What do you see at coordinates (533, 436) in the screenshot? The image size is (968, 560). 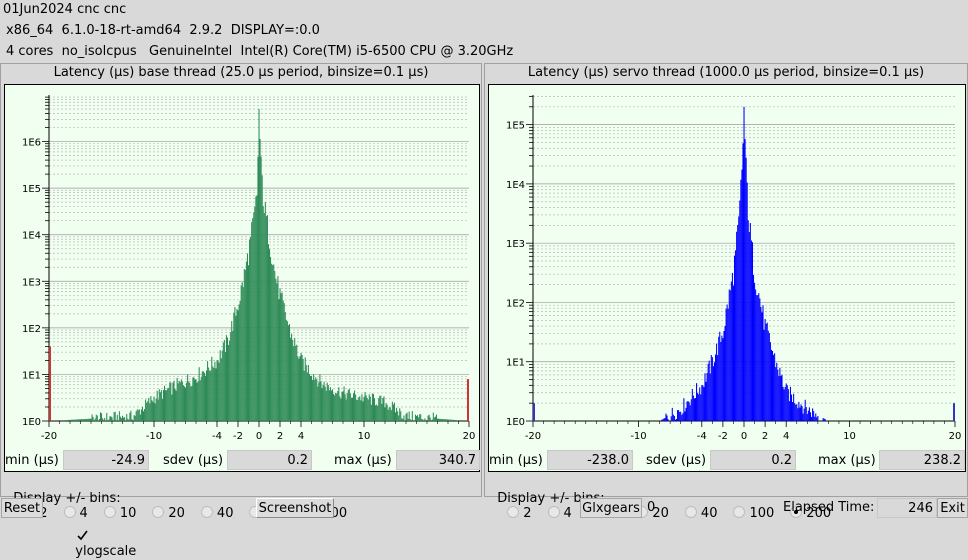 I see `x-tick-label: -20` at bounding box center [533, 436].